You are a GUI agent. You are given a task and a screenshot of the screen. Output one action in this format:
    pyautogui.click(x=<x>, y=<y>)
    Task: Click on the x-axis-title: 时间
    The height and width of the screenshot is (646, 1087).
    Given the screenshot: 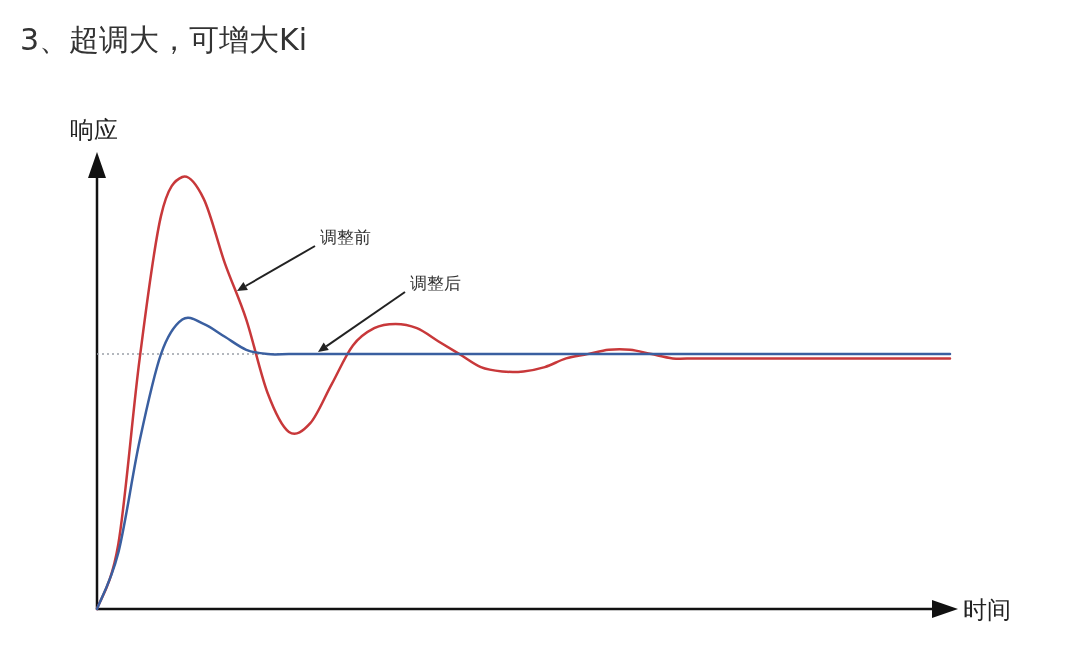 What is the action you would take?
    pyautogui.click(x=987, y=610)
    